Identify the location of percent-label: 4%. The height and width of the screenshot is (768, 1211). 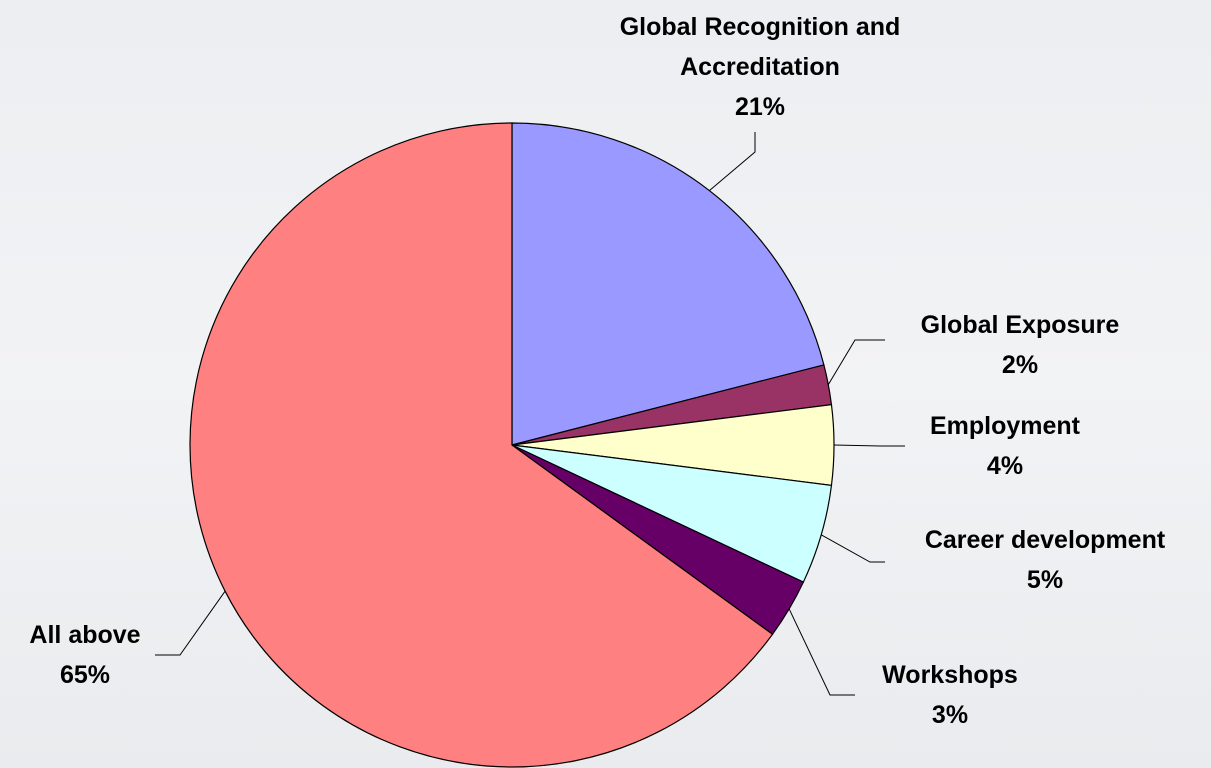
(1005, 466).